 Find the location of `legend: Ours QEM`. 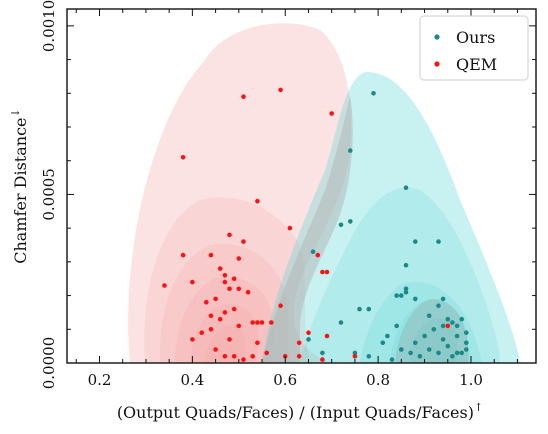

legend: Ours QEM is located at coordinates (474, 48).